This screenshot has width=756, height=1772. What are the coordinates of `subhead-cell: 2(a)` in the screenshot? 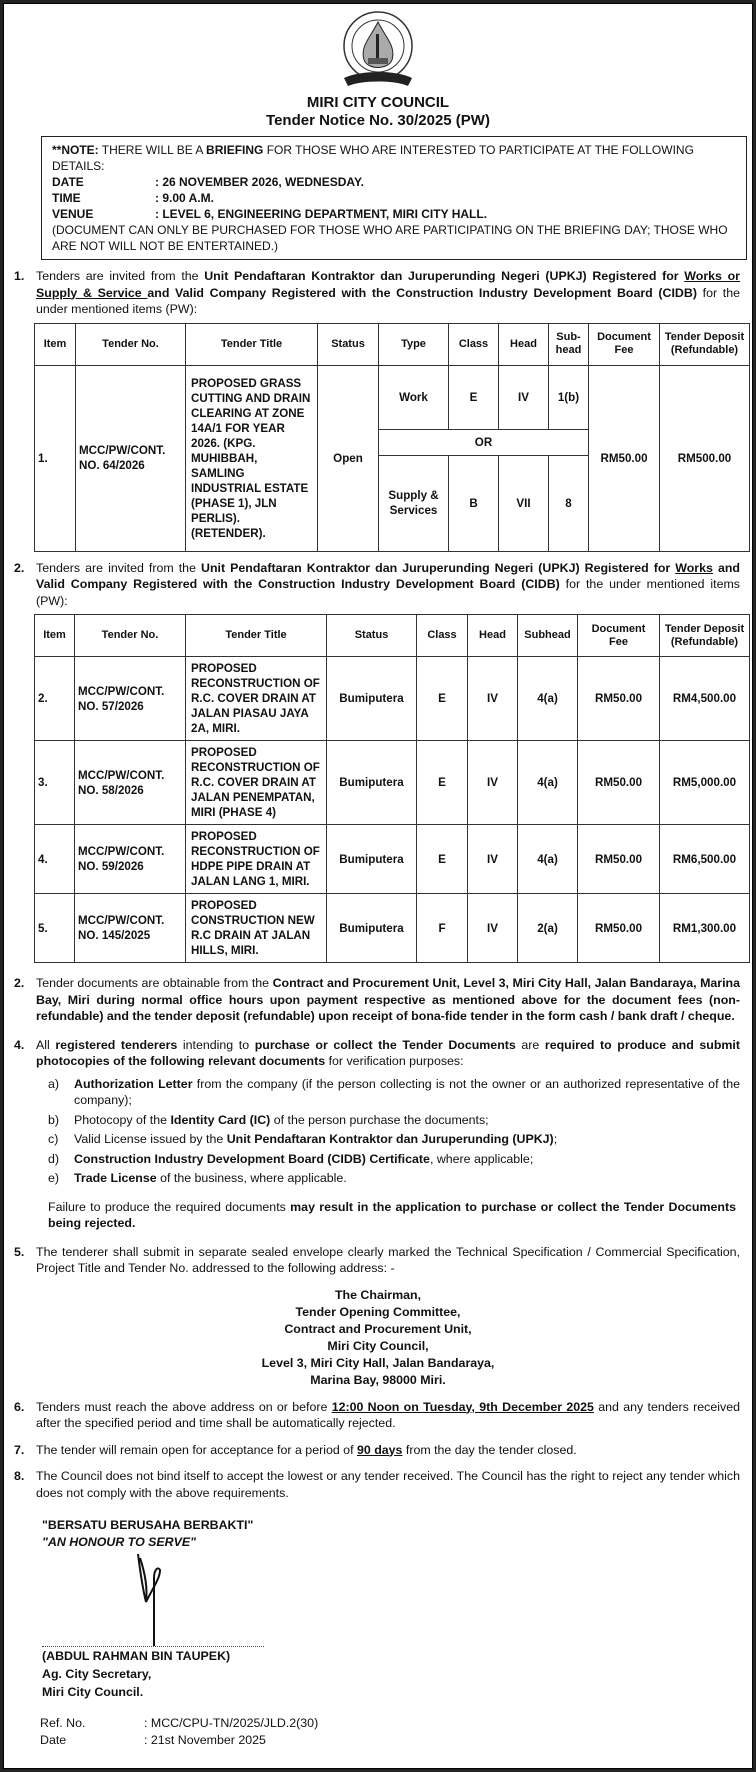 It's located at (547, 928).